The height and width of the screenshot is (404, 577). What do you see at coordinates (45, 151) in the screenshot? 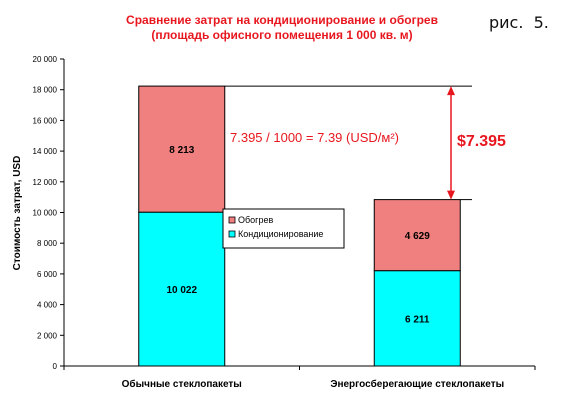
I see `y-tick-label: 14 000` at bounding box center [45, 151].